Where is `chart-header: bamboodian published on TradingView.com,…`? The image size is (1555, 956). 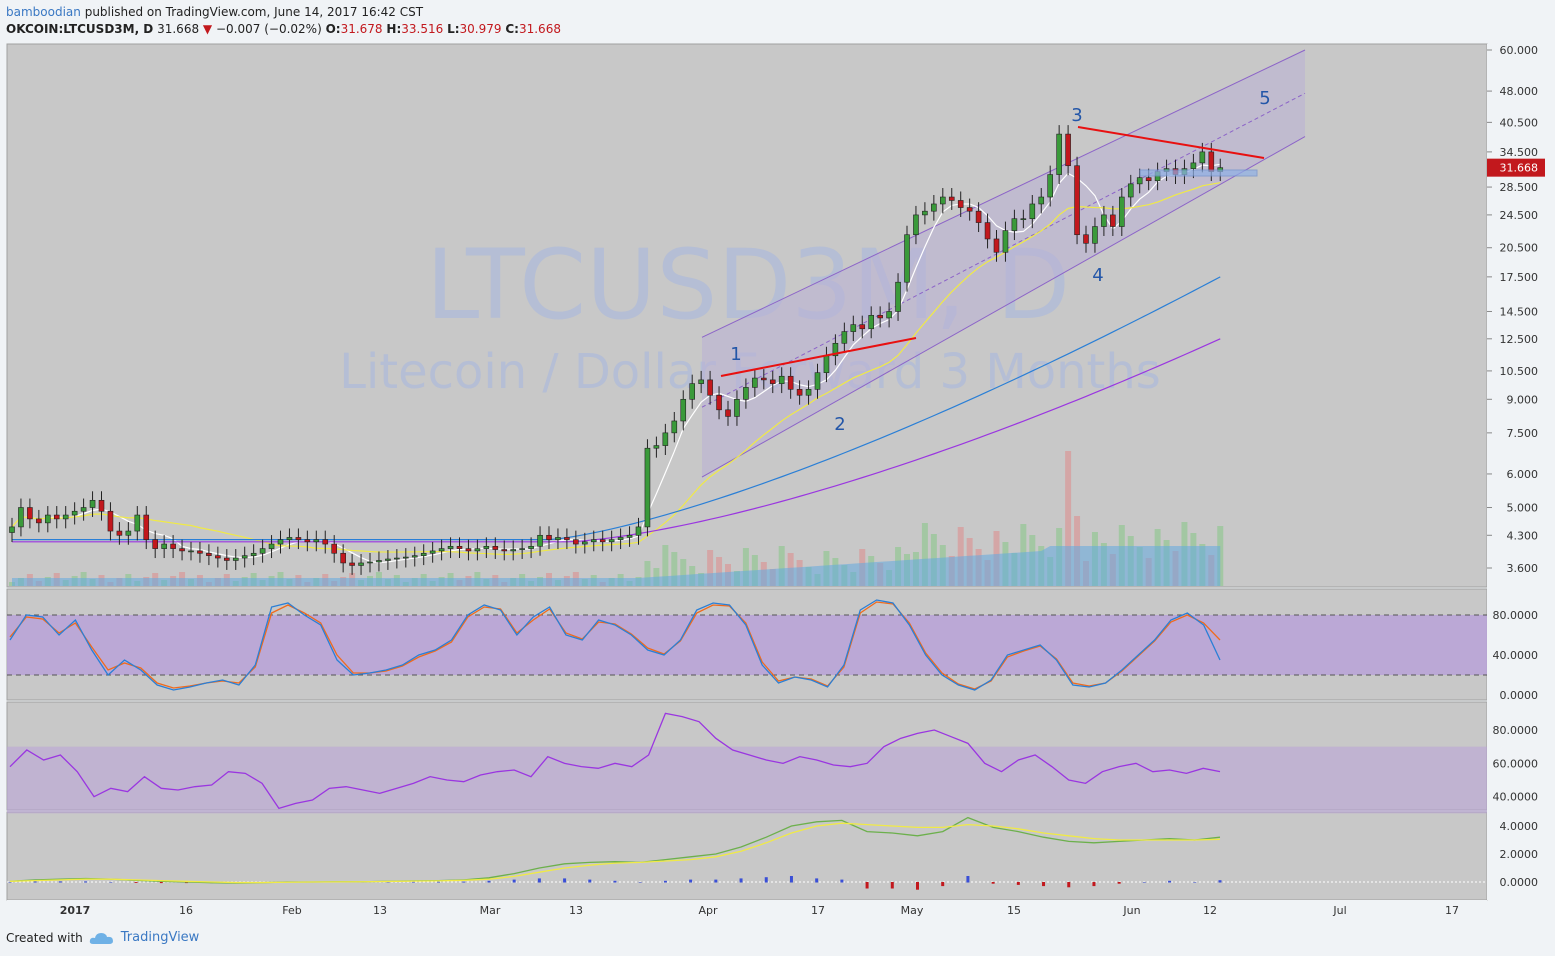 chart-header: bamboodian published on TradingView.com,… is located at coordinates (283, 21).